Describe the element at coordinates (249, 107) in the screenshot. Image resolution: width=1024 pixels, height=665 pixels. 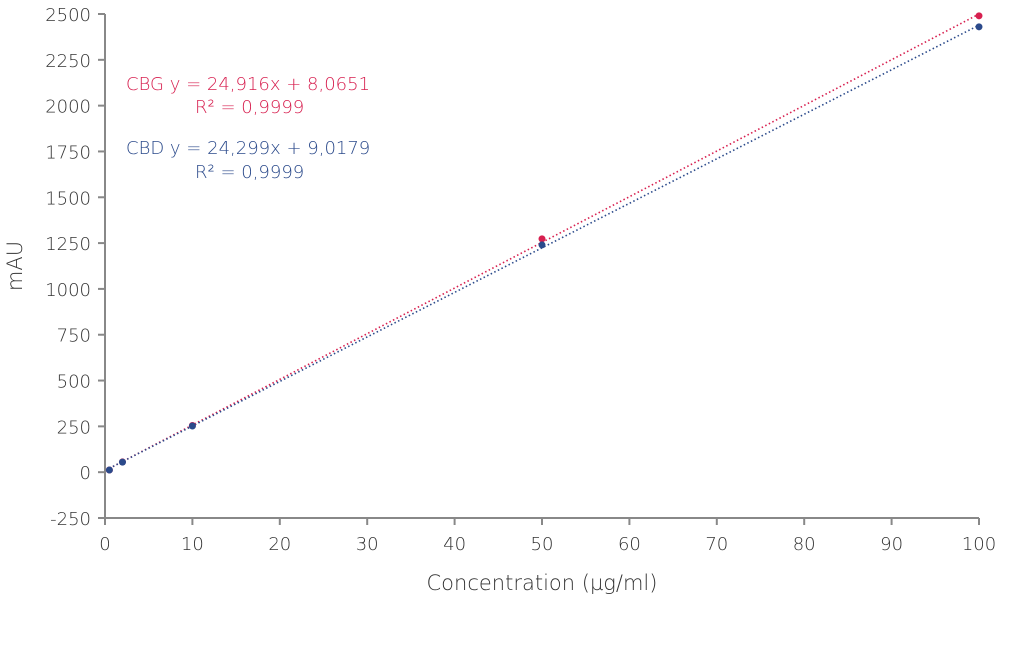
I see `cbg-r2: R² = 0,9999` at that location.